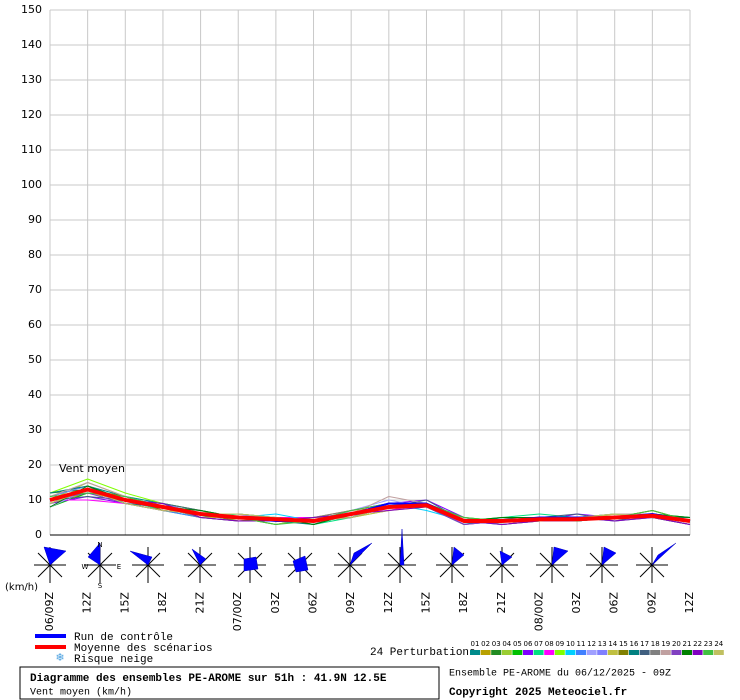 Image resolution: width=740 pixels, height=700 pixels. What do you see at coordinates (31, 114) in the screenshot?
I see `y-tick-label: 120` at bounding box center [31, 114].